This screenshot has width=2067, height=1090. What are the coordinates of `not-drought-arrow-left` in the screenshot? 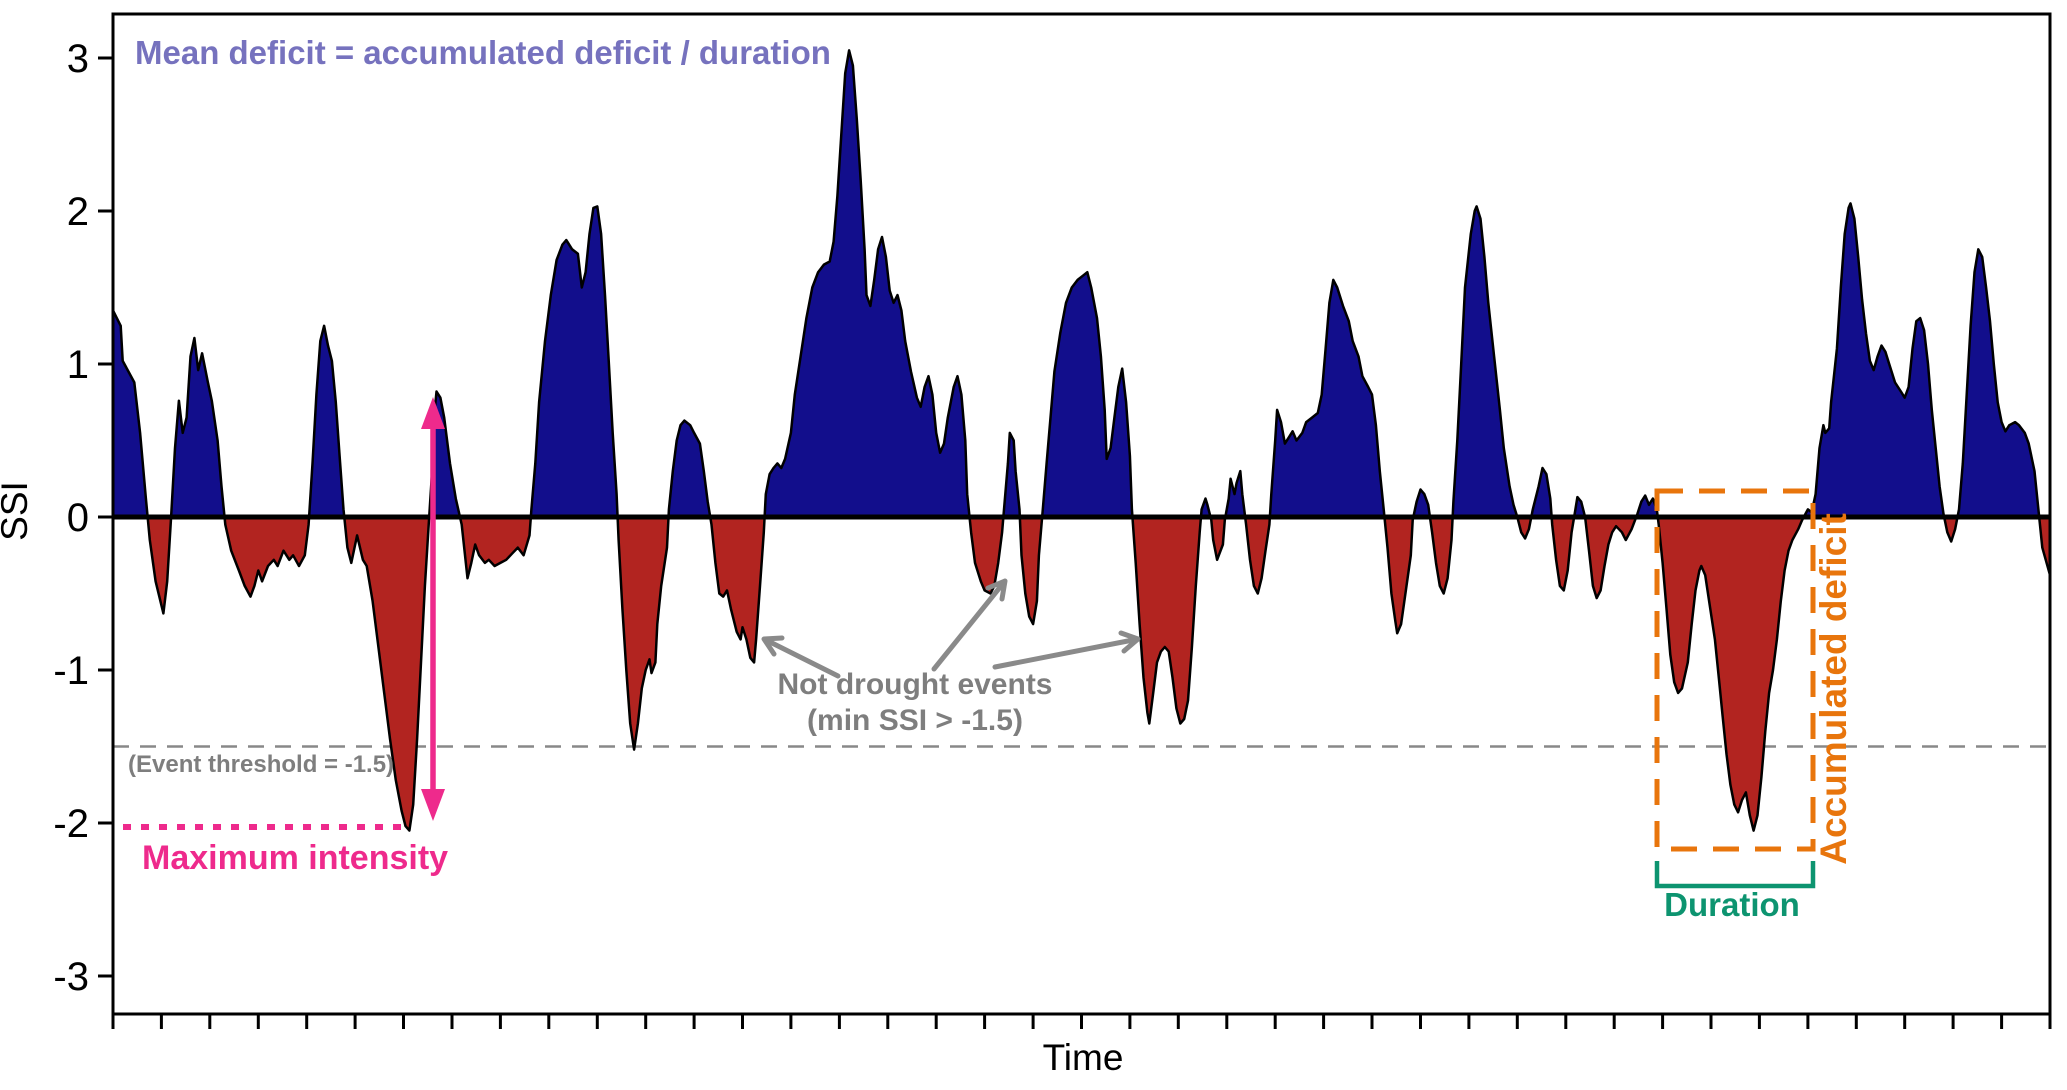 It's located at (801, 657).